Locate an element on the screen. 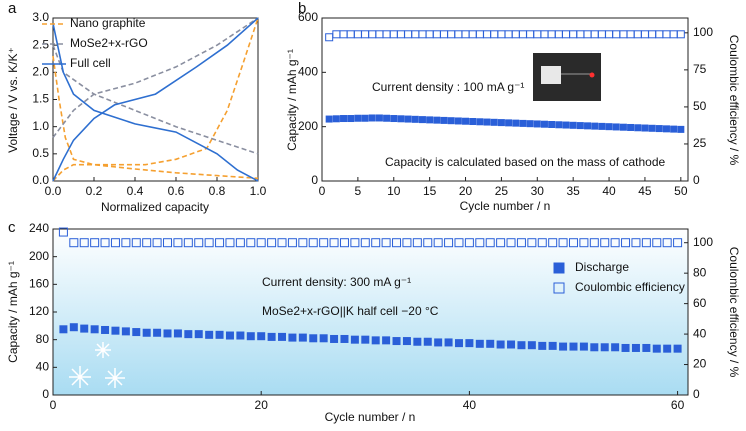  y-tick-label: 120 is located at coordinates (39, 311).